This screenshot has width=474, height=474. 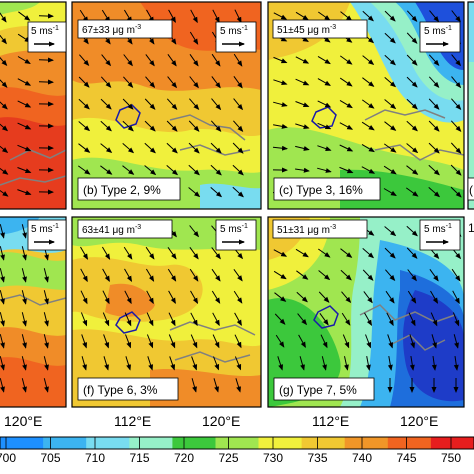 I want to click on partial-right-label: 1, so click(x=471, y=228).